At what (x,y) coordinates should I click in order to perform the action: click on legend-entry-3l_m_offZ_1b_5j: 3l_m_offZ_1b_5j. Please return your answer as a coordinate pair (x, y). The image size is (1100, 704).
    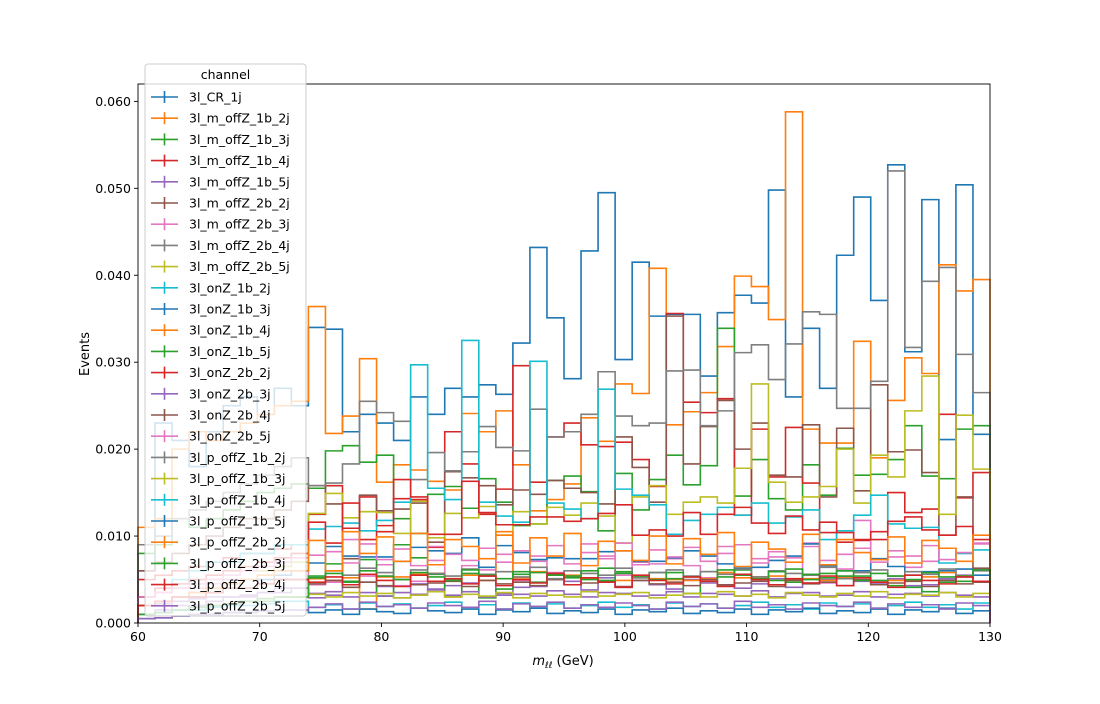
    Looking at the image, I should click on (220, 181).